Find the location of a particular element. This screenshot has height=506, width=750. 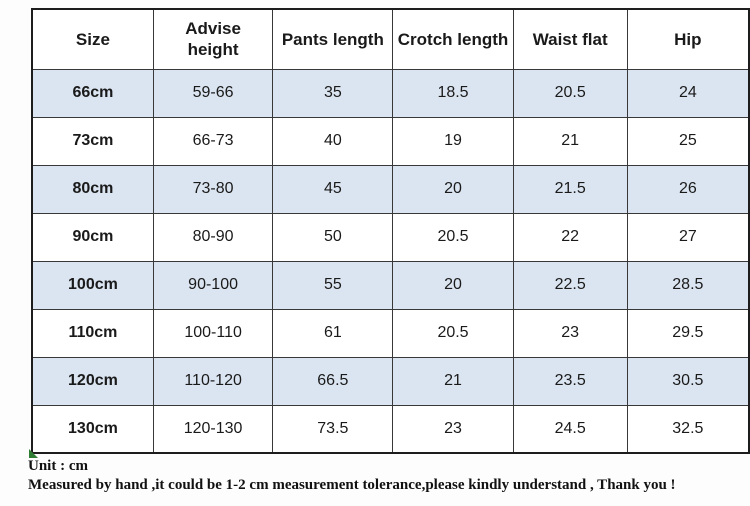

value-cell: 55 is located at coordinates (333, 285).